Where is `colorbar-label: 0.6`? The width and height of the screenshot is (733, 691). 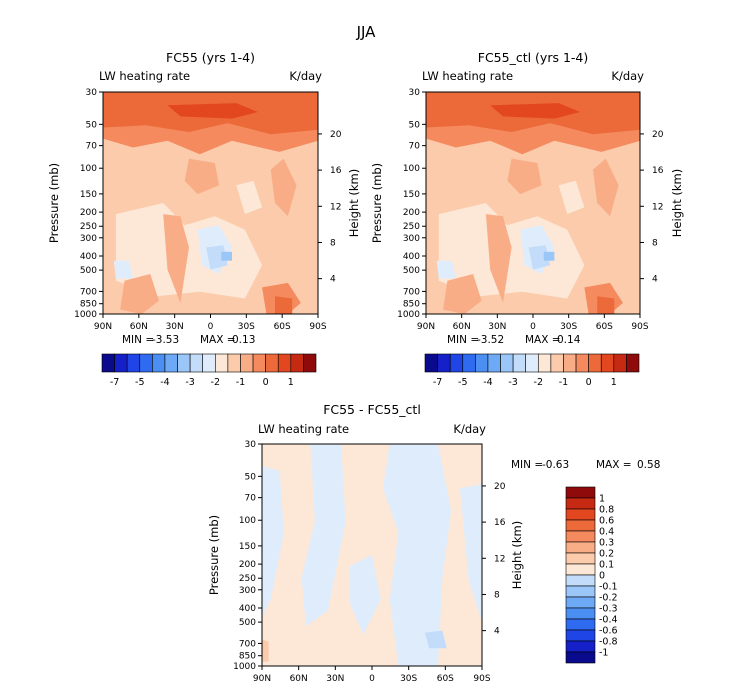 colorbar-label: 0.6 is located at coordinates (606, 521).